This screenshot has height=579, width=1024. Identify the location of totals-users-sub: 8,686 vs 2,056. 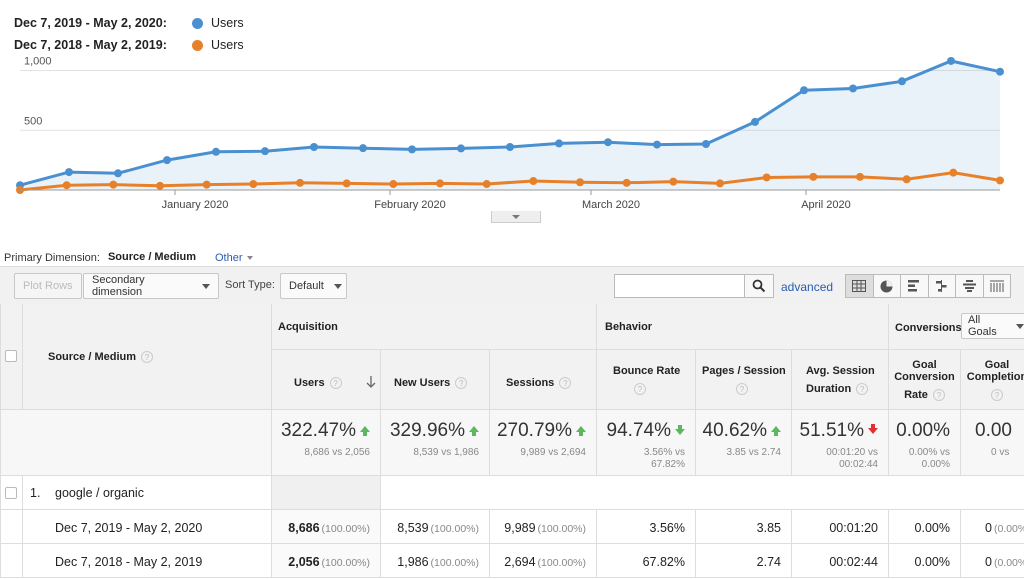
(337, 452).